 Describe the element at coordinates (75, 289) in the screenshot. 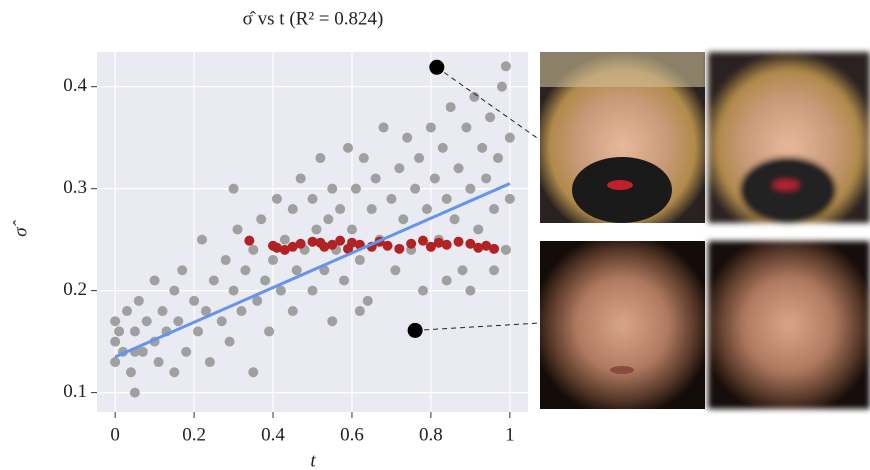

I see `y-tick-label: 0.2` at that location.